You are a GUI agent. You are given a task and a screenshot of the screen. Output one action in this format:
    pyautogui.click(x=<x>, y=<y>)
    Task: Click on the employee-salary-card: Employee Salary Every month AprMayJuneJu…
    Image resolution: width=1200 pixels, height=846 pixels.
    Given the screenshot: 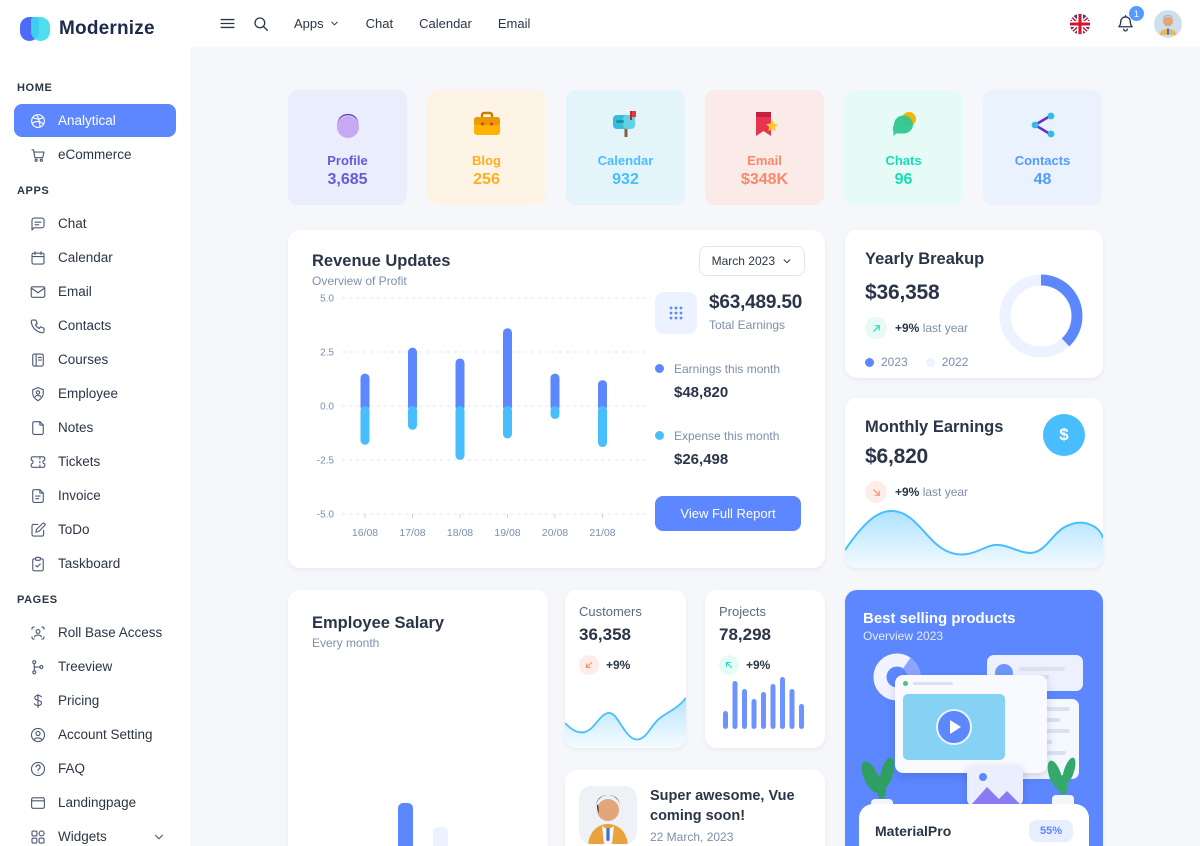 What is the action you would take?
    pyautogui.click(x=418, y=718)
    